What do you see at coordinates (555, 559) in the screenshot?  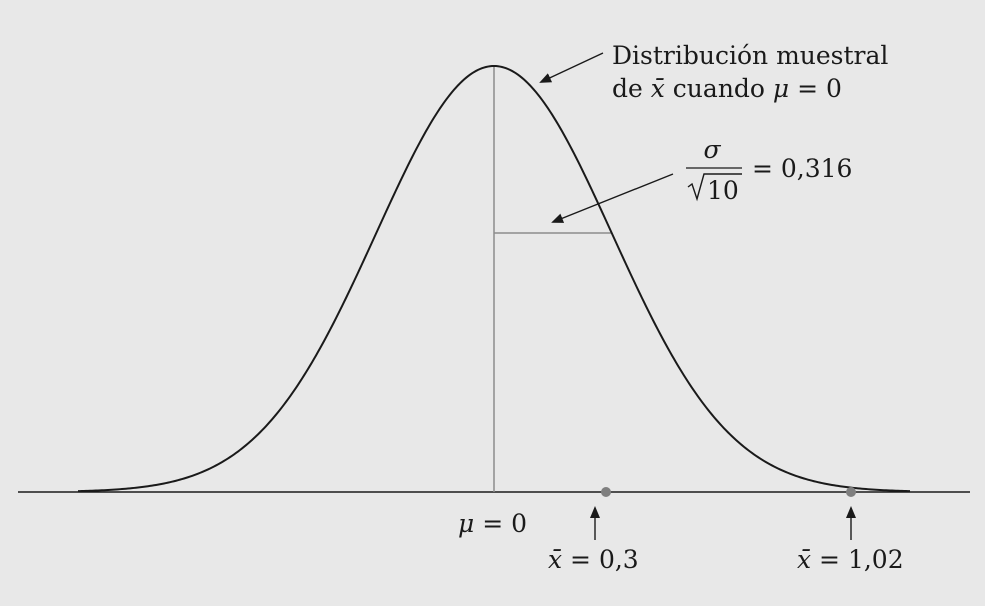 I see `xbar1-symbol: x̄` at bounding box center [555, 559].